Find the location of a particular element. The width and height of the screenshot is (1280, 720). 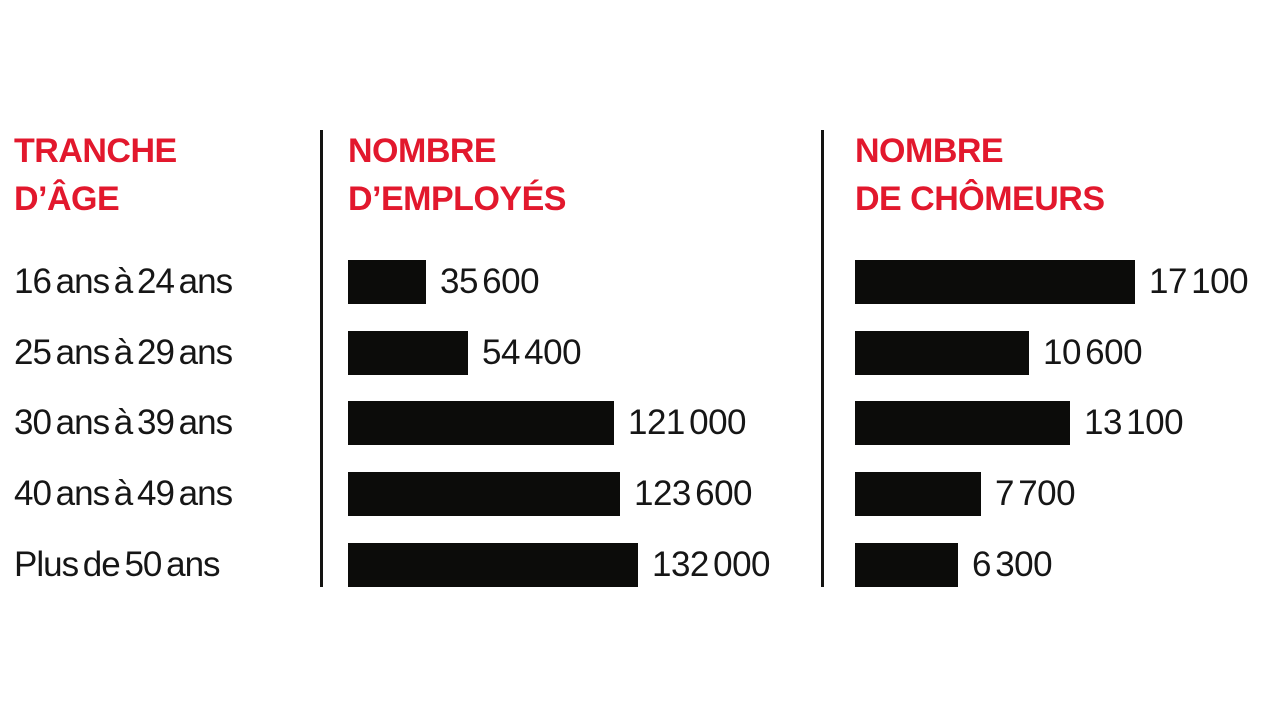

unemployed-bar-row: 10 600 is located at coordinates (999, 352).